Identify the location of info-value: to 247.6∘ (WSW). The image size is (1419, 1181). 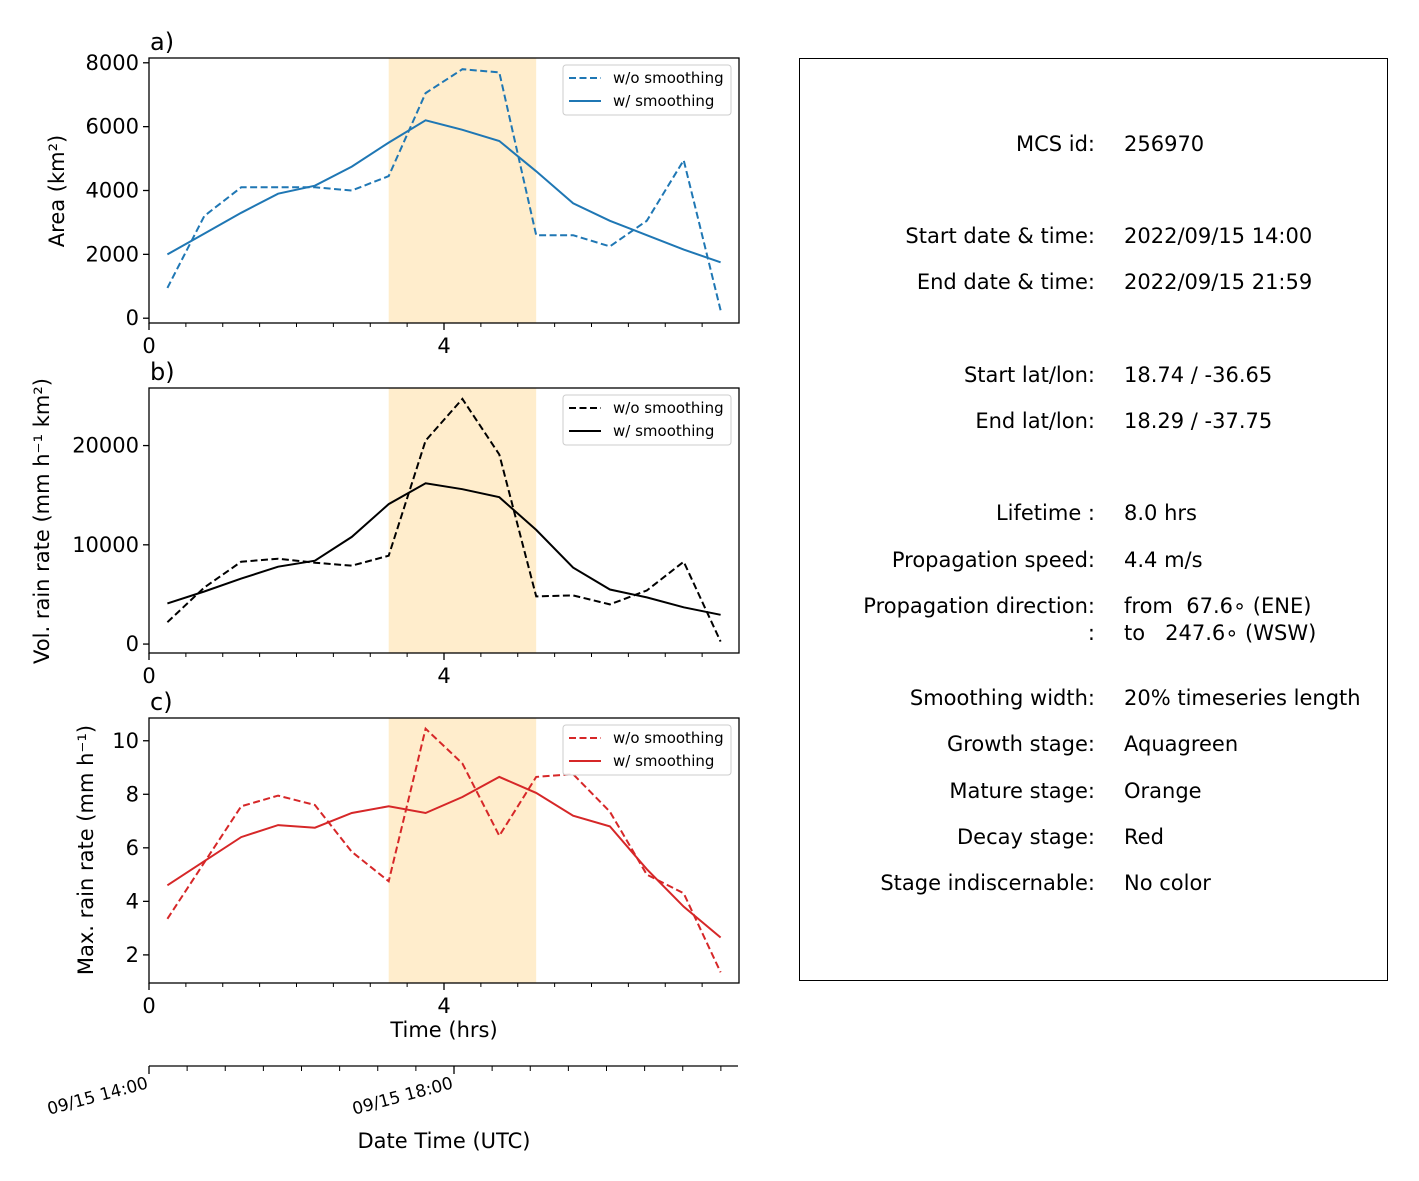
(1220, 633).